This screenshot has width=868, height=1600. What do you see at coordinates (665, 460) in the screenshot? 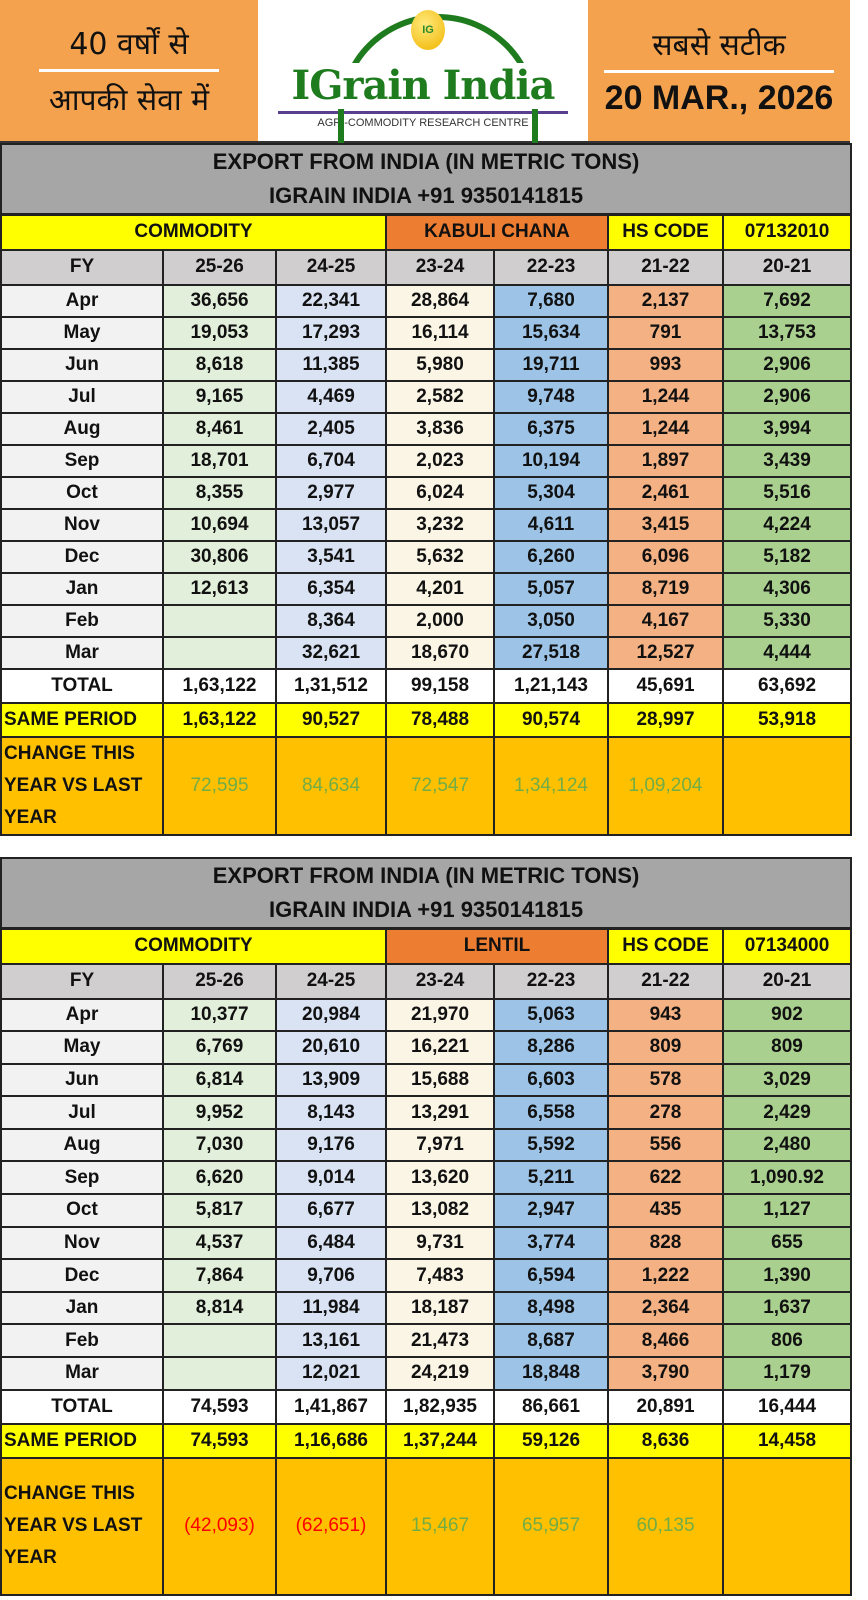
I see `value-cell: 1,897` at bounding box center [665, 460].